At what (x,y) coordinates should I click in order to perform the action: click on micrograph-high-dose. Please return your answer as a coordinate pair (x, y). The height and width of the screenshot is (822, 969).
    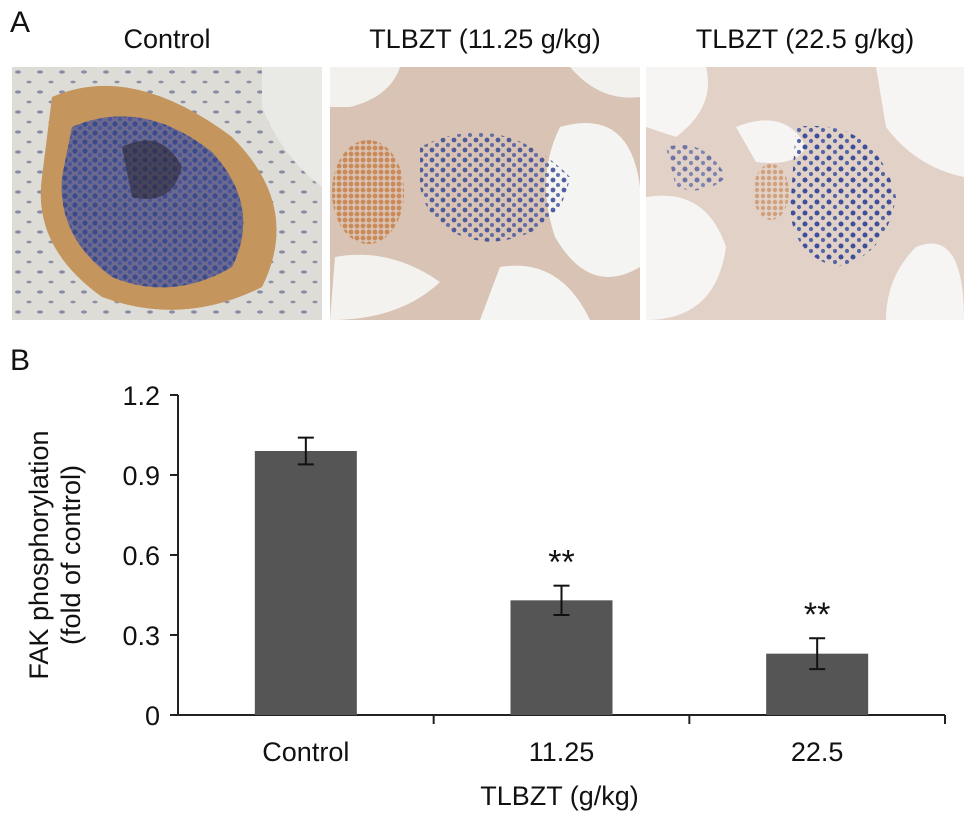
    Looking at the image, I should click on (805, 193).